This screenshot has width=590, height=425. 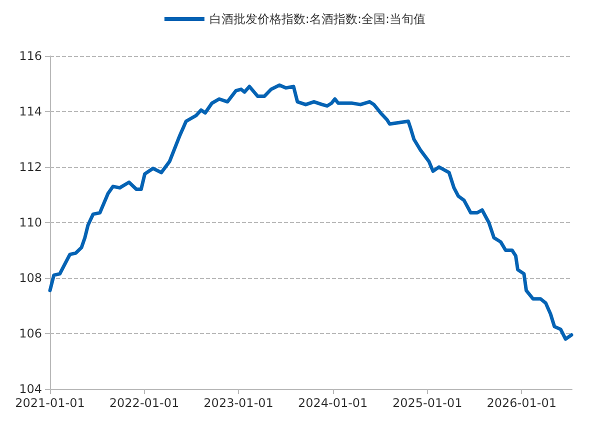 I want to click on y-tick-label: 112, so click(x=30, y=167).